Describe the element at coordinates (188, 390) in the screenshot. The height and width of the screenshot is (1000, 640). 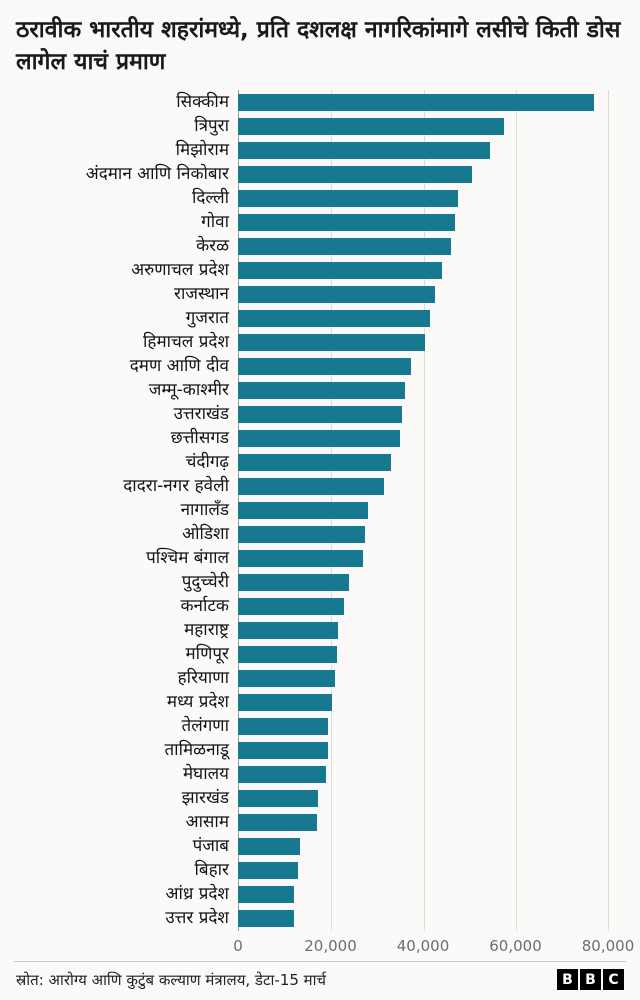
I see `bar-label: जम्मू-काश्मीर` at that location.